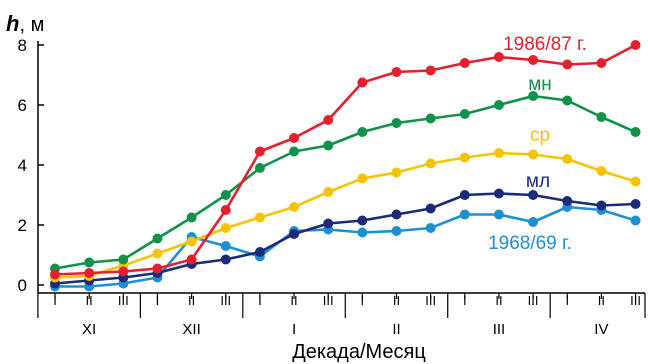 This screenshot has width=648, height=364. I want to click on series-label: мн, so click(540, 84).